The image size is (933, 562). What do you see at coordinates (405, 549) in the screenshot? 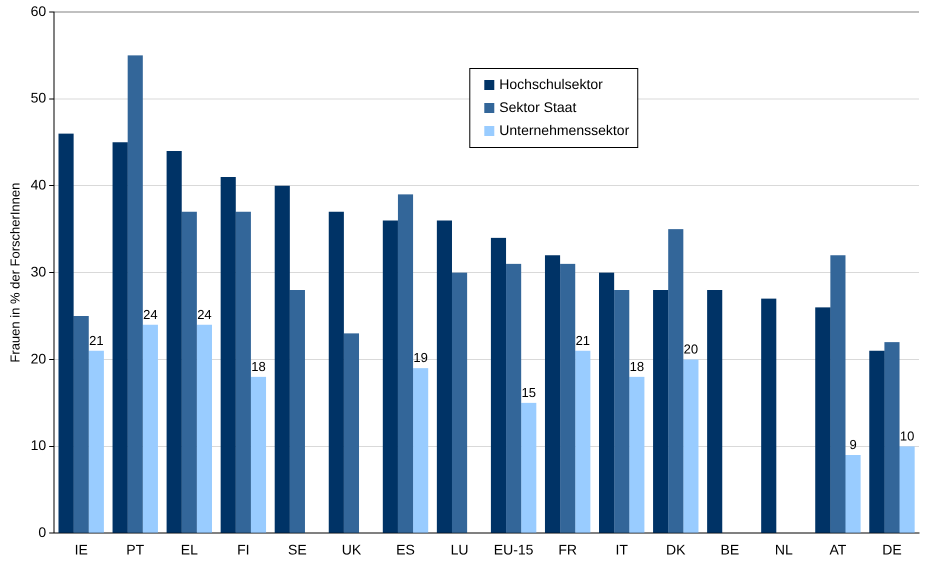
I see `x-tick-label: ES` at bounding box center [405, 549].